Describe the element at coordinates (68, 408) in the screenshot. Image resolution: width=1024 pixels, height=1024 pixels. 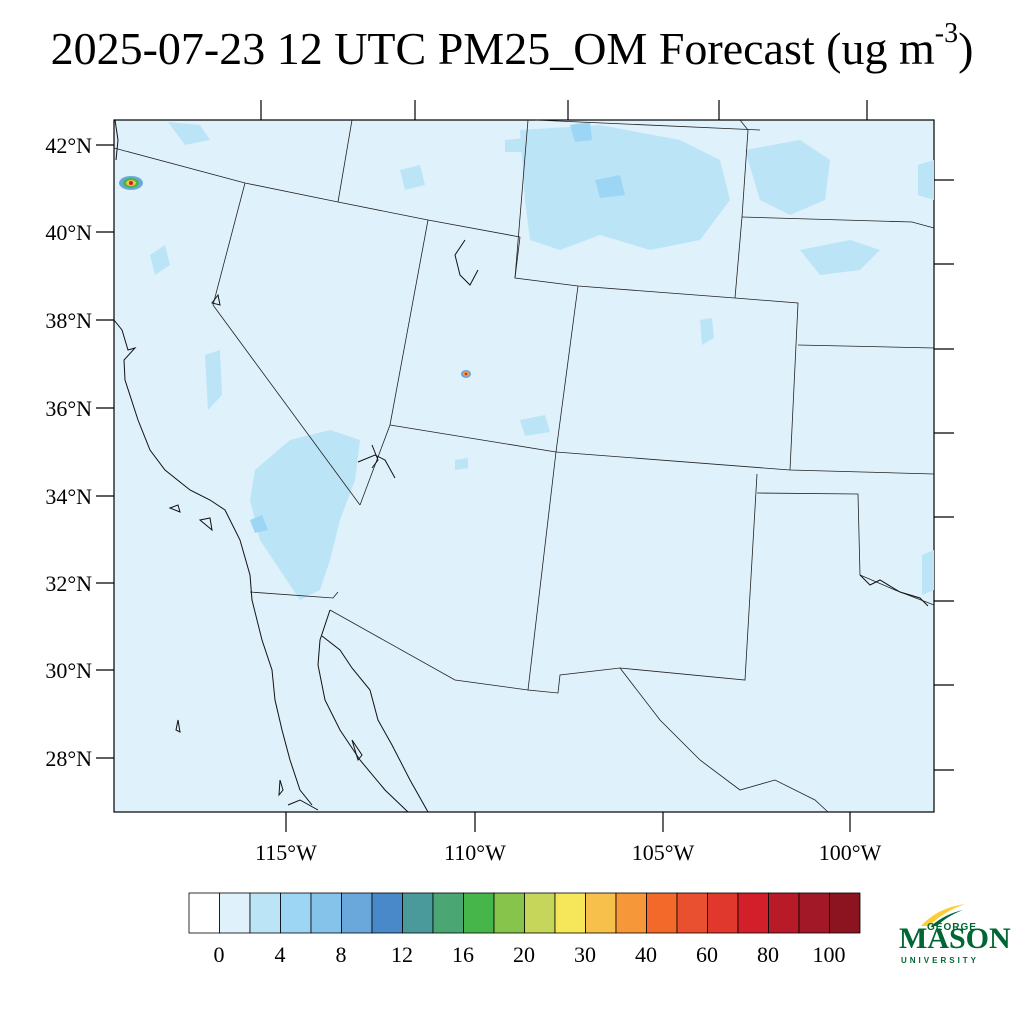
I see `lat-label: 36°N` at that location.